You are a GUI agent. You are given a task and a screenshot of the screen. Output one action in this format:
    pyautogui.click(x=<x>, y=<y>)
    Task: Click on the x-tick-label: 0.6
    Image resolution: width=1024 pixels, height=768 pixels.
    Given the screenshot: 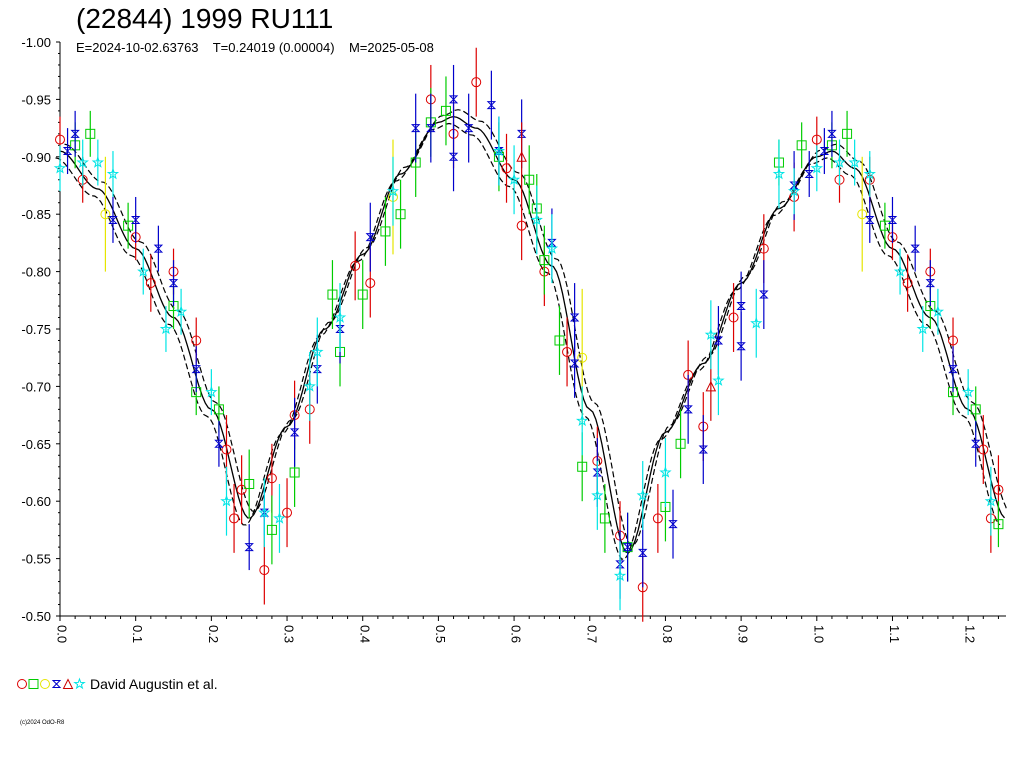 What is the action you would take?
    pyautogui.click(x=516, y=634)
    